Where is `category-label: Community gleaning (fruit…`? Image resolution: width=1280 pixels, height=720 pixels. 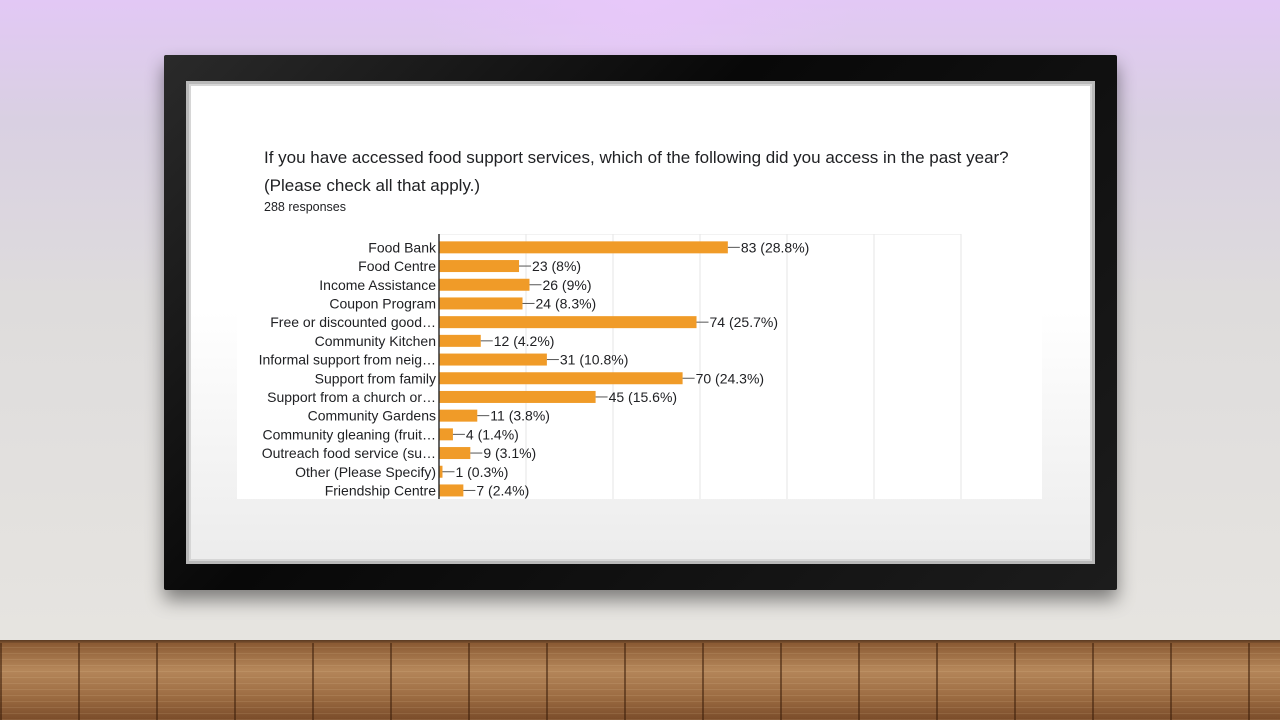 category-label: Community gleaning (fruit… is located at coordinates (349, 434).